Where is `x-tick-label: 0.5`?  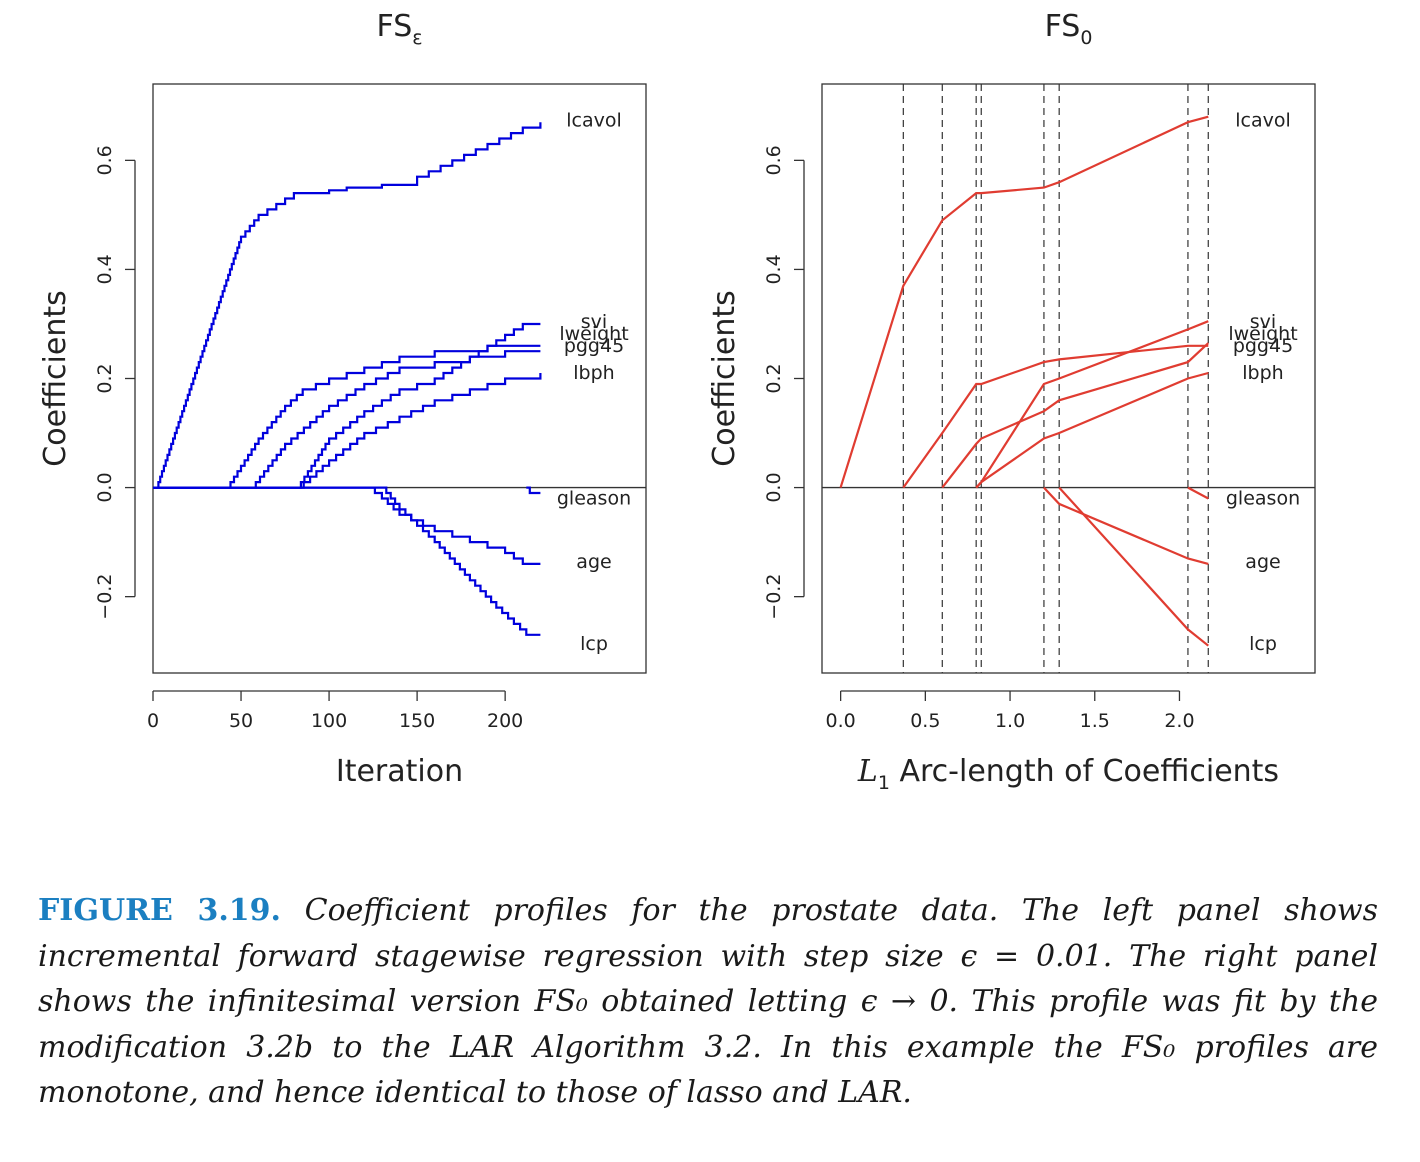
x-tick-label: 0.5 is located at coordinates (925, 721).